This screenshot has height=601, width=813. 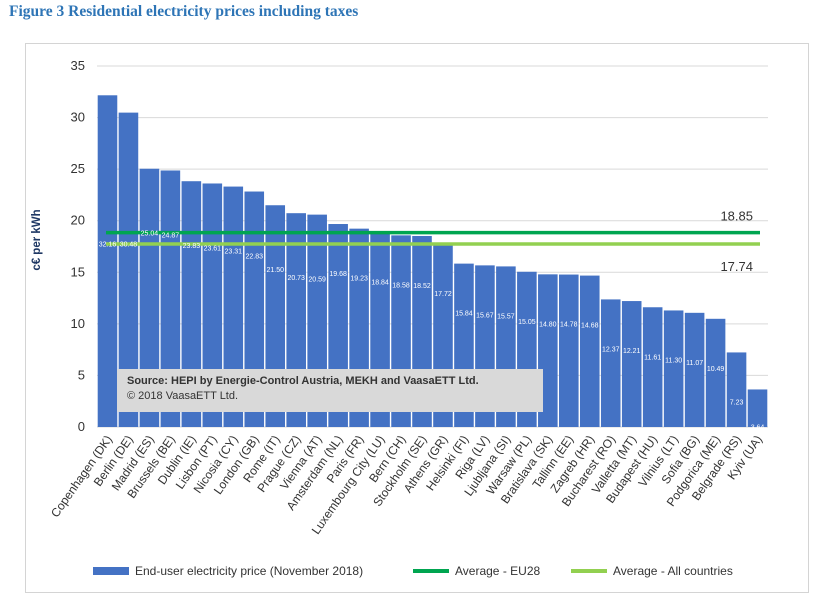 What do you see at coordinates (234, 252) in the screenshot?
I see `bar-value-label: 23.31` at bounding box center [234, 252].